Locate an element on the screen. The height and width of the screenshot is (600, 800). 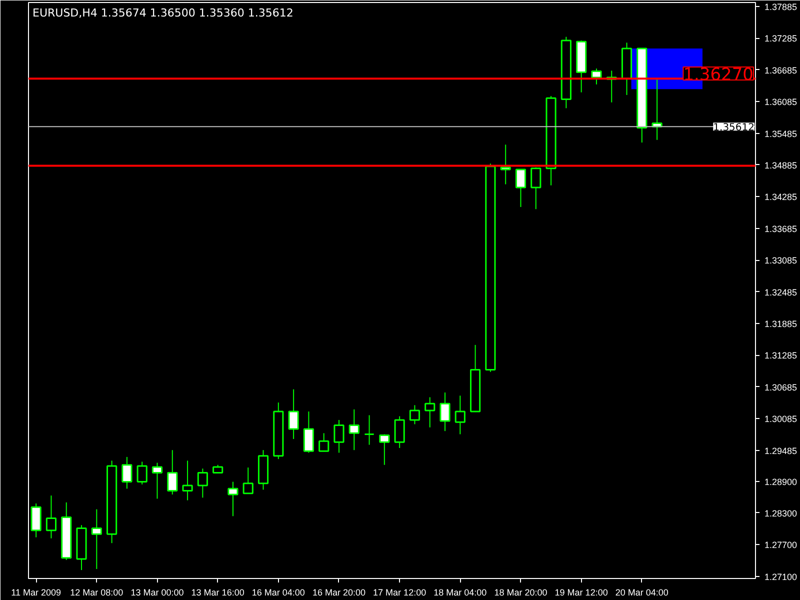
y-tick-label: 1.28900 is located at coordinates (781, 481).